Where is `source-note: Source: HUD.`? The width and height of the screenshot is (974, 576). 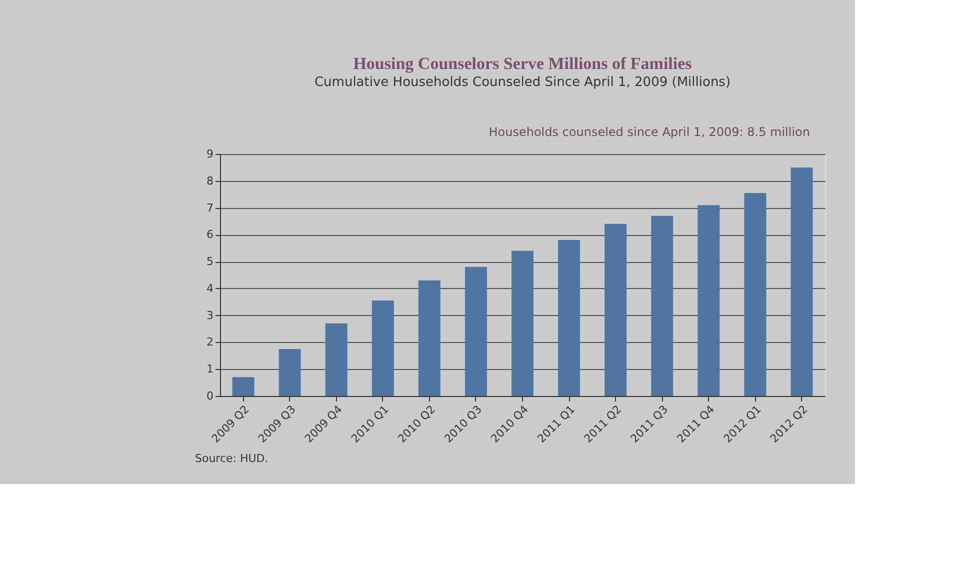
source-note: Source: HUD. is located at coordinates (231, 458).